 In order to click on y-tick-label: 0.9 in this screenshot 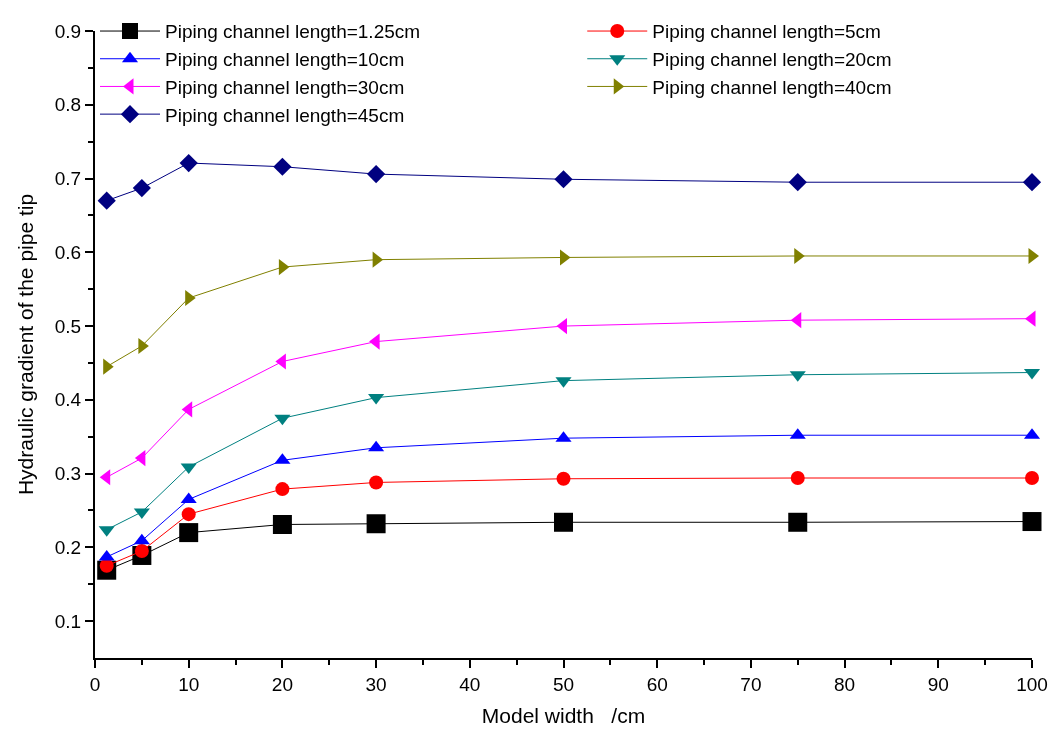, I will do `click(68, 31)`.